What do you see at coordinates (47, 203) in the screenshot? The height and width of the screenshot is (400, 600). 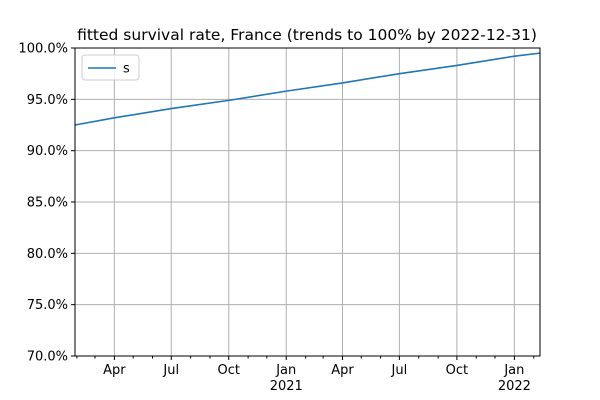 I see `y-tick-label: 85.0%` at bounding box center [47, 203].